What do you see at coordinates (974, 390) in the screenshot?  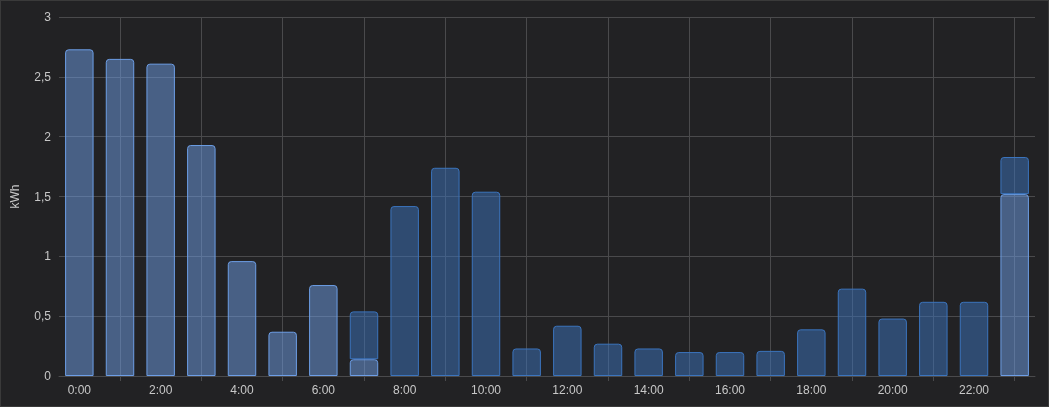 I see `x-tick-label: 22:00` at bounding box center [974, 390].